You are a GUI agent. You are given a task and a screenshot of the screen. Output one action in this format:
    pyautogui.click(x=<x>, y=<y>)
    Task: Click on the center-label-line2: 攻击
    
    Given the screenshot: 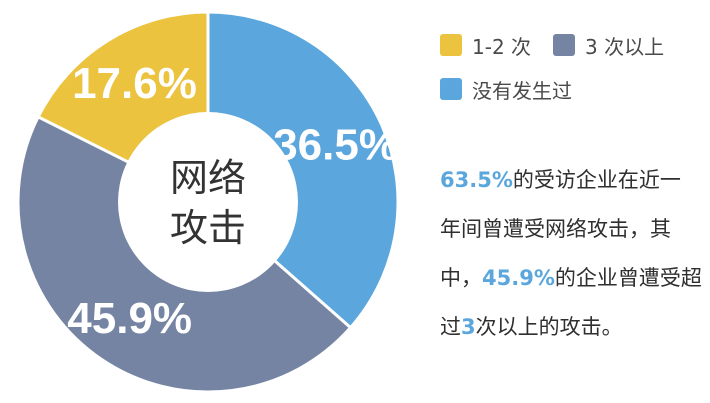 What is the action you would take?
    pyautogui.click(x=208, y=228)
    